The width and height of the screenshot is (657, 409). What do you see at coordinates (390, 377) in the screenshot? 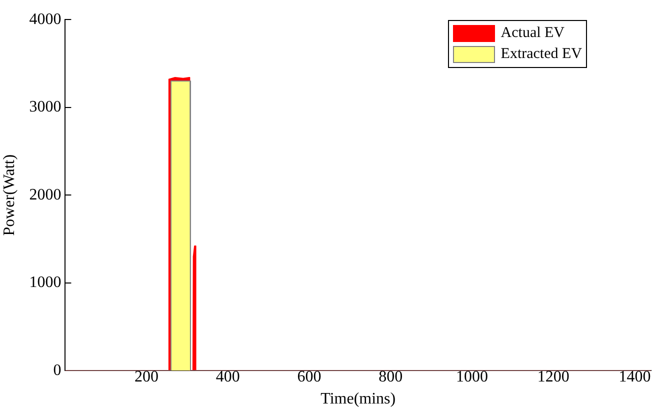
I see `x-tick-label: 800` at bounding box center [390, 377].